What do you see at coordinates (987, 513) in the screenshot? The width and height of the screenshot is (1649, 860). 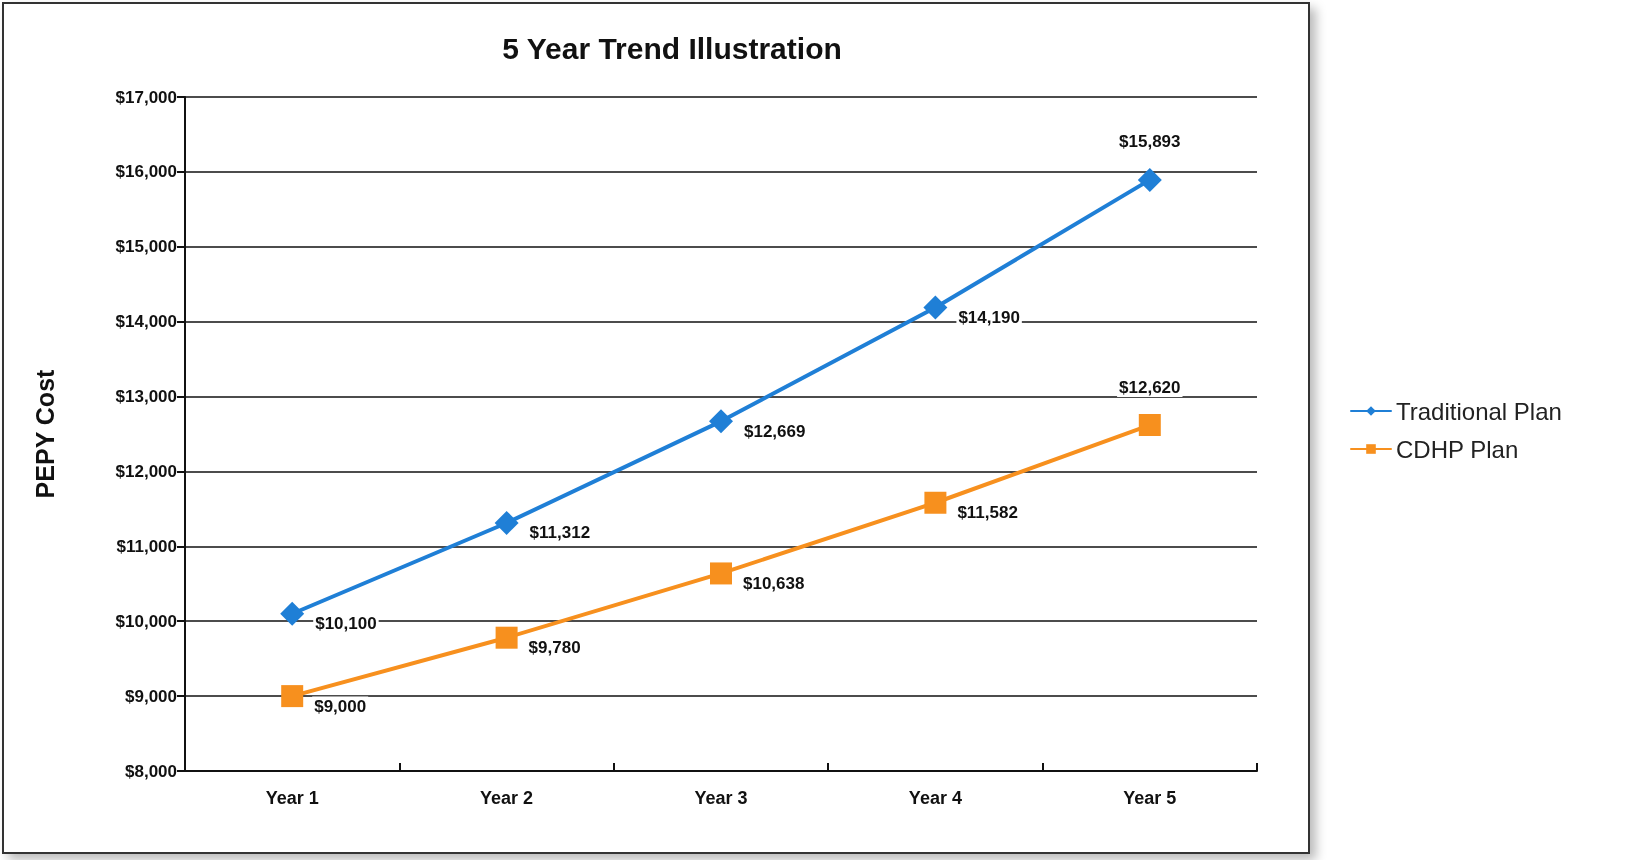 I see `data-label: $11,582` at bounding box center [987, 513].